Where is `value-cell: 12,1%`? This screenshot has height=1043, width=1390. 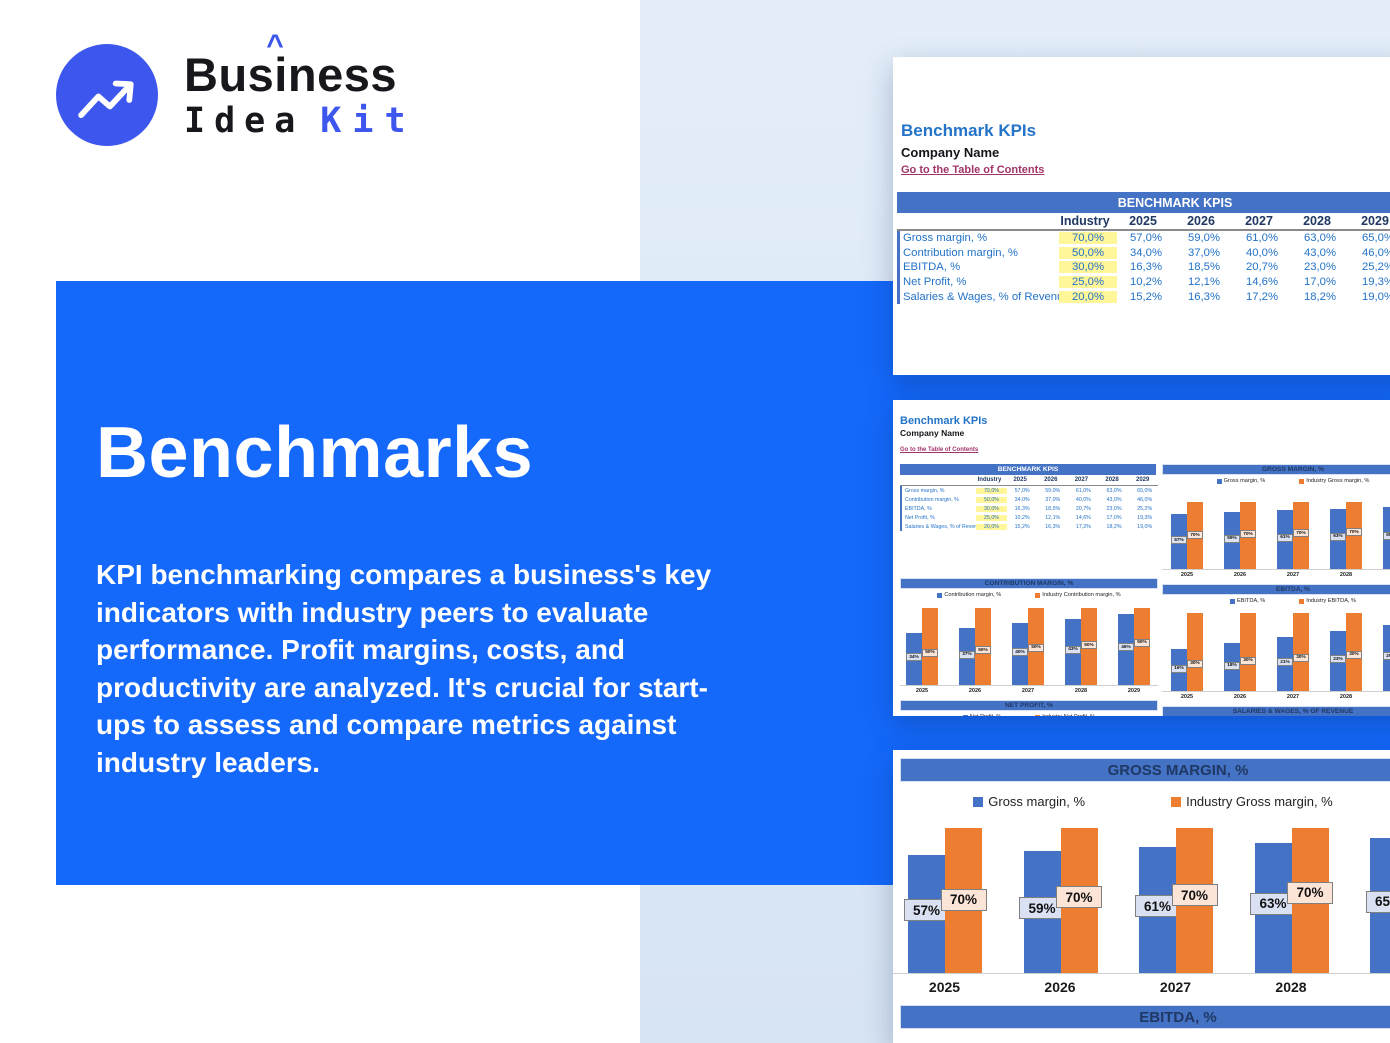 value-cell: 12,1% is located at coordinates (1204, 282).